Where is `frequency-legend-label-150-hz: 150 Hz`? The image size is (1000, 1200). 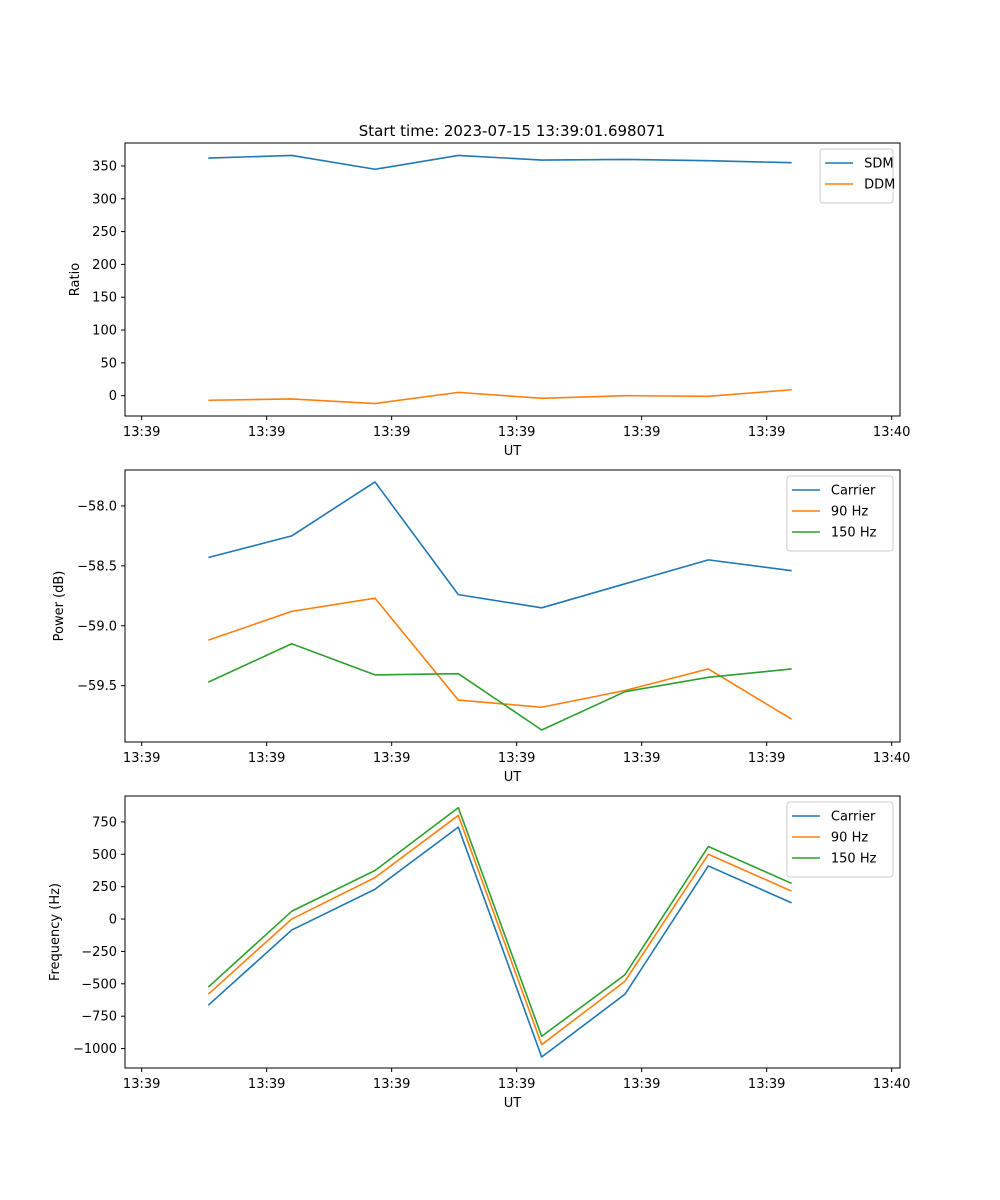 frequency-legend-label-150-hz: 150 Hz is located at coordinates (854, 859).